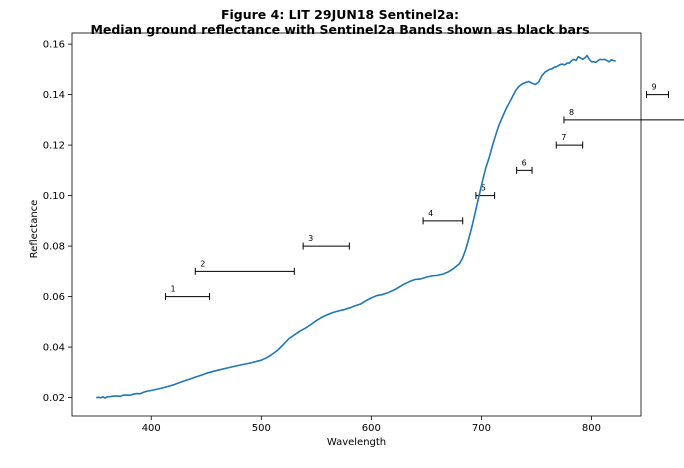  Describe the element at coordinates (54, 196) in the screenshot. I see `y-tick-label: 0.10` at that location.